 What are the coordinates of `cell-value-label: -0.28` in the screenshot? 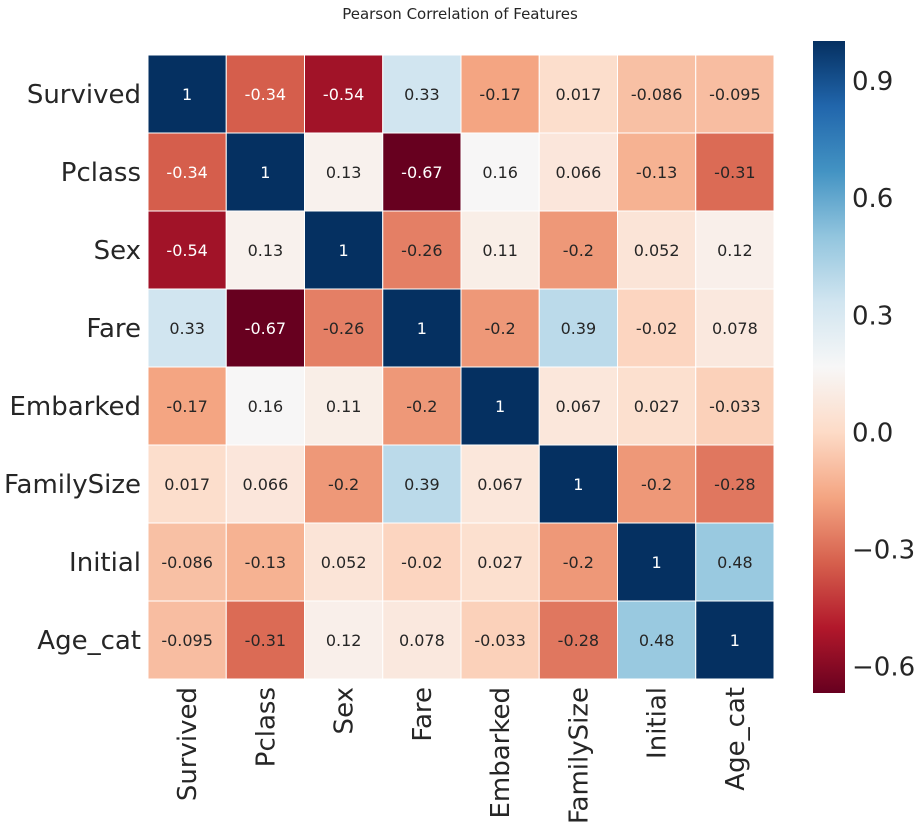 It's located at (578, 640).